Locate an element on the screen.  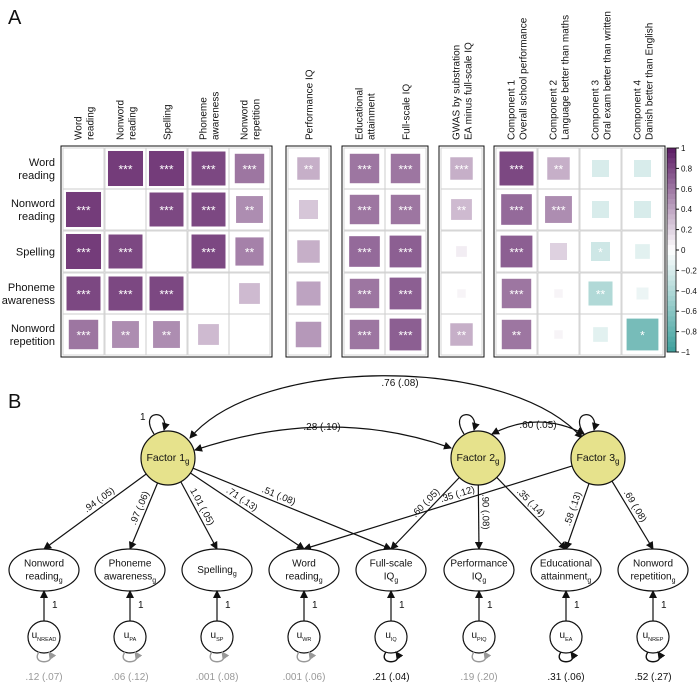
column-label: repetition is located at coordinates (257, 119).